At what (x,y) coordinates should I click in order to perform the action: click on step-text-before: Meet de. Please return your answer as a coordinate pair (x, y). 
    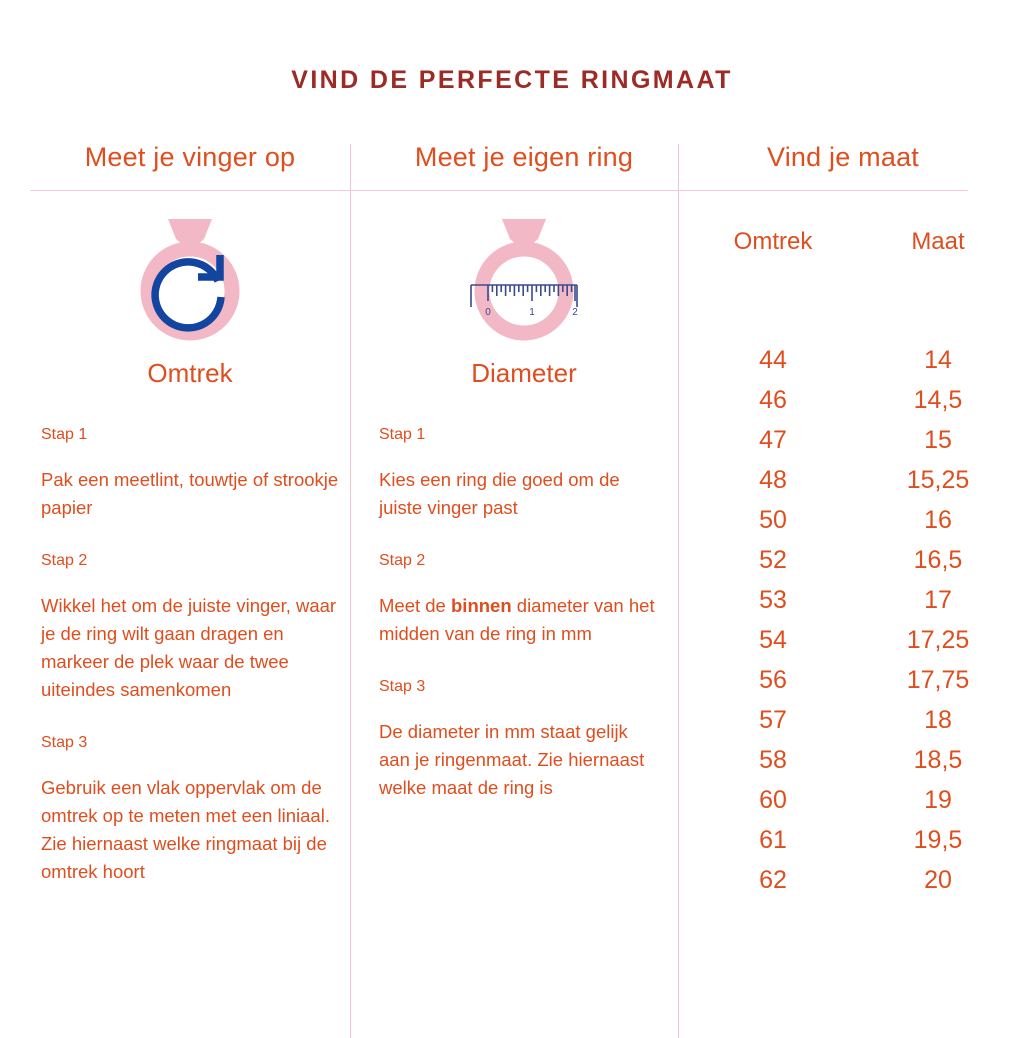
    Looking at the image, I should click on (415, 605).